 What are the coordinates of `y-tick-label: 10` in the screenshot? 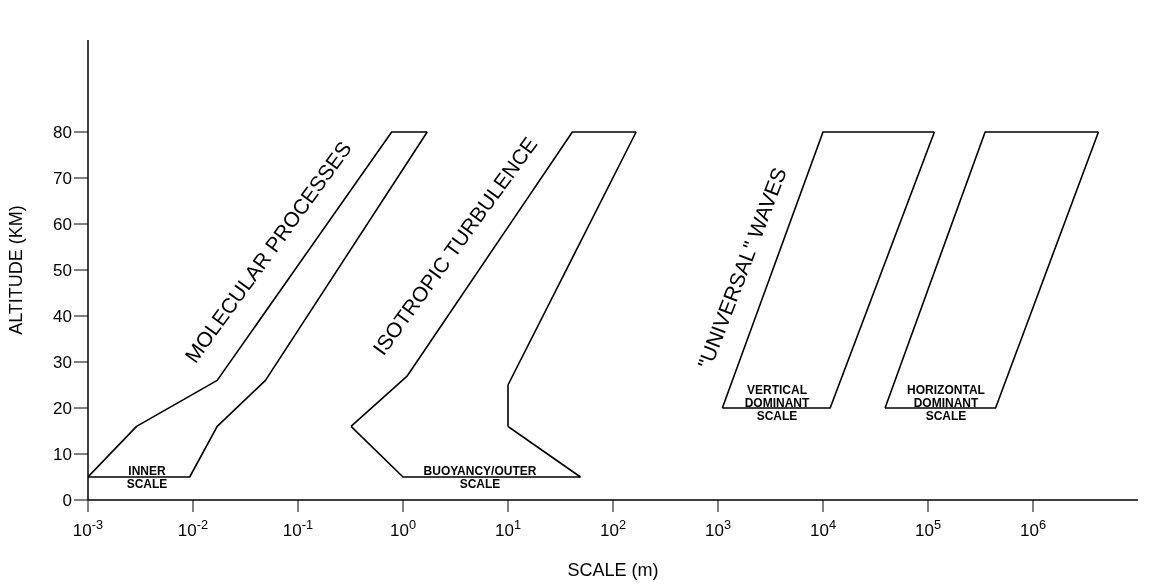 It's located at (62, 455).